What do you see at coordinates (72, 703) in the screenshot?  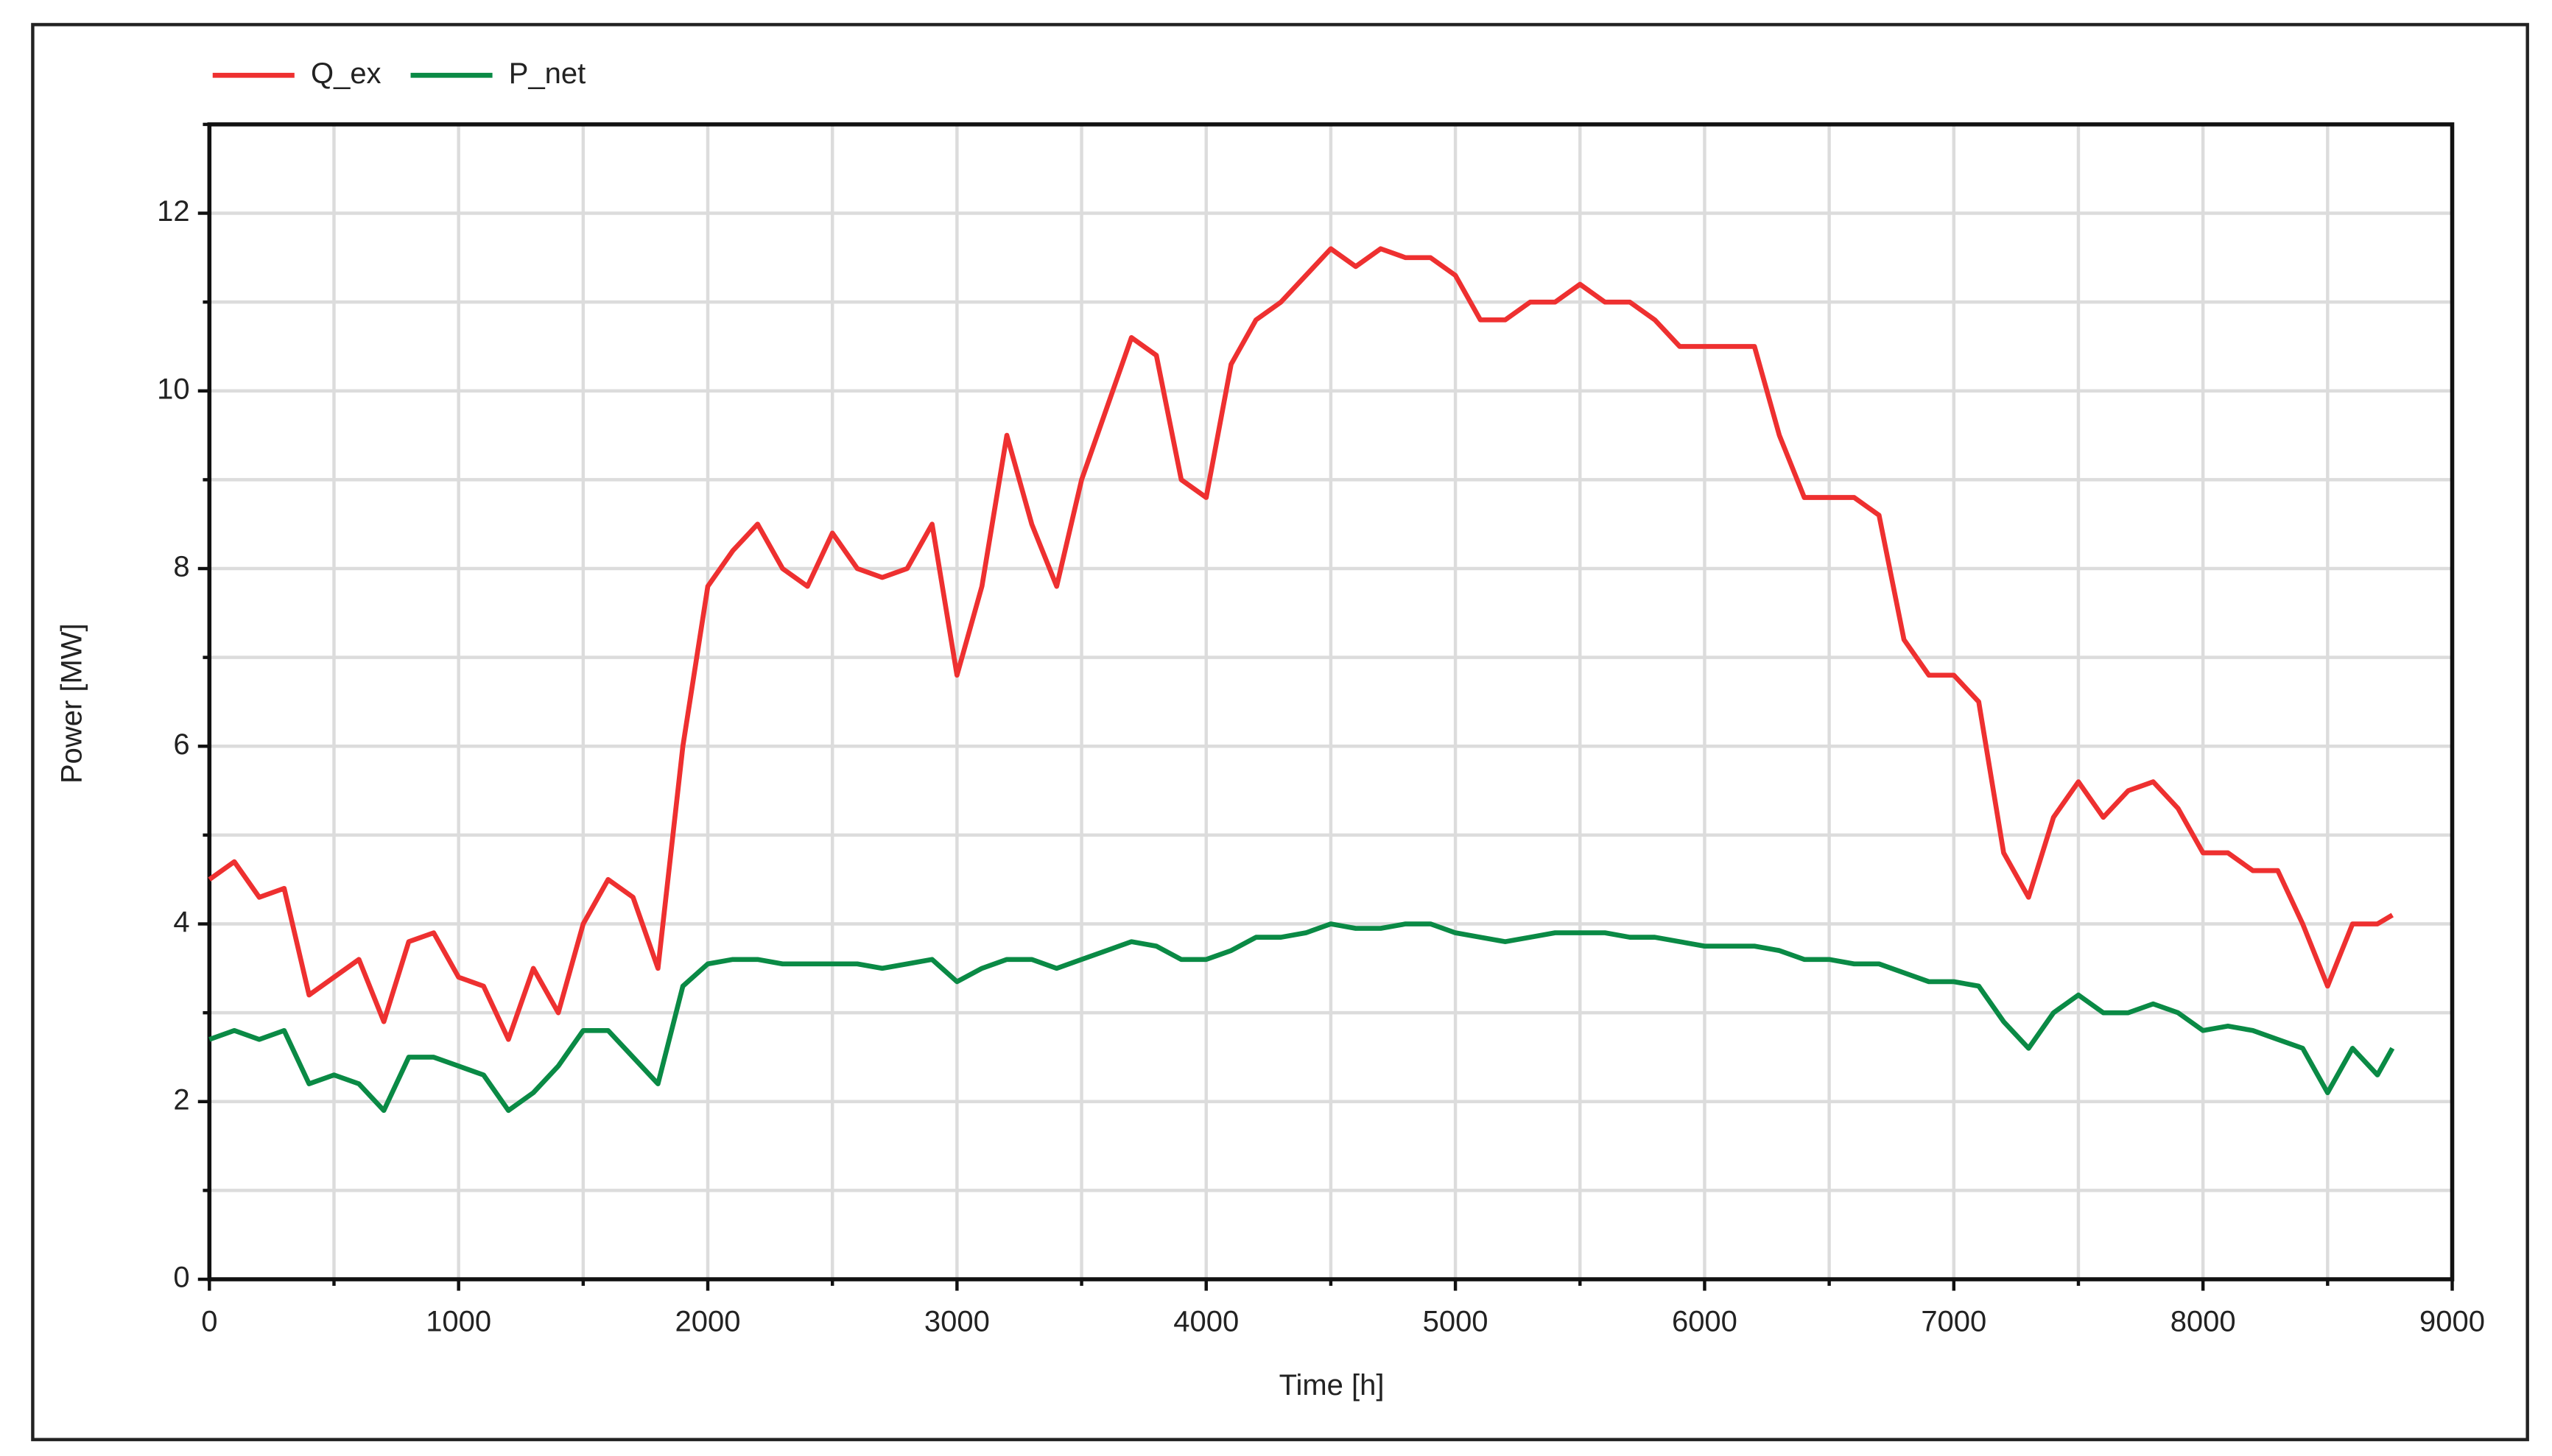 I see `y-axis-label: Power [MW]` at bounding box center [72, 703].